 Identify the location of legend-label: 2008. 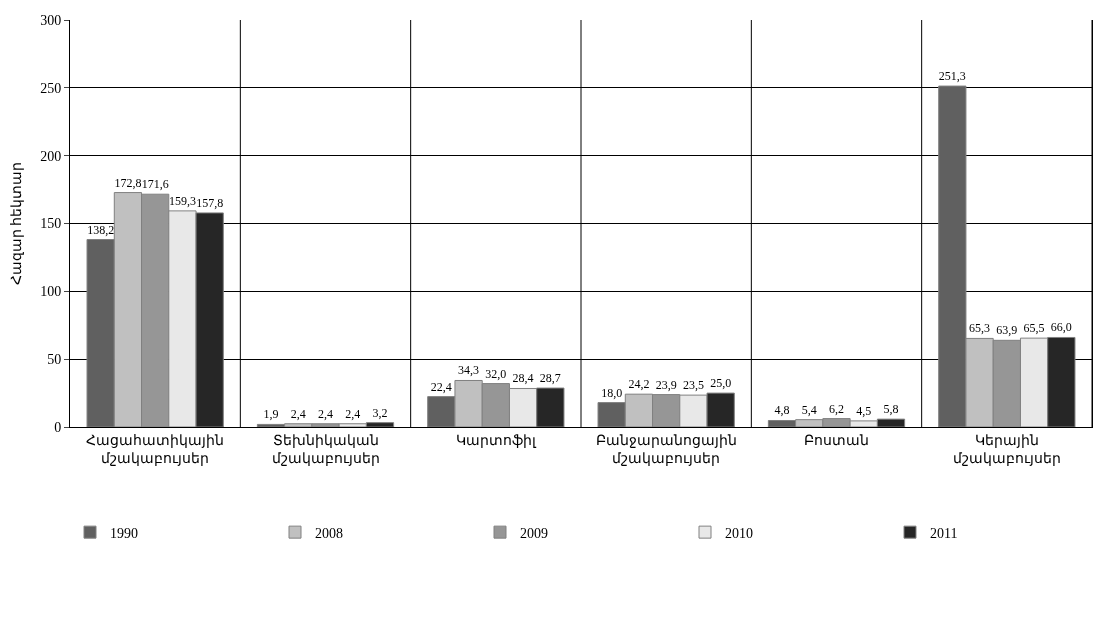
(329, 533).